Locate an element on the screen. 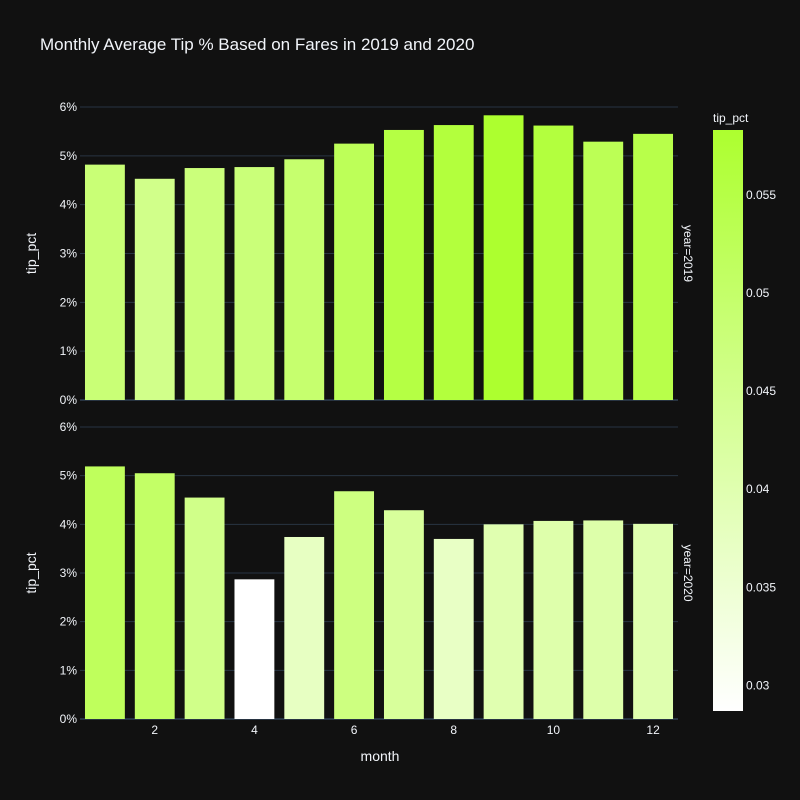 The image size is (800, 800). y-tick-label-2019-5: 5% is located at coordinates (69, 156).